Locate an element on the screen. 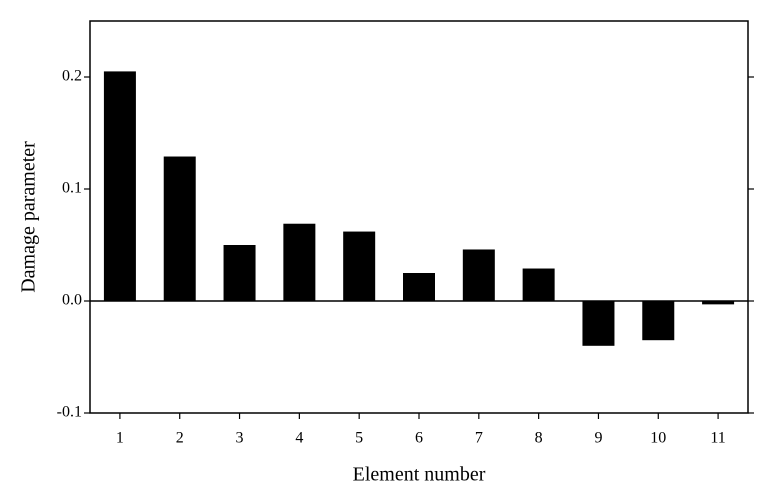  y-tick-label: -0.1 is located at coordinates (69, 412).